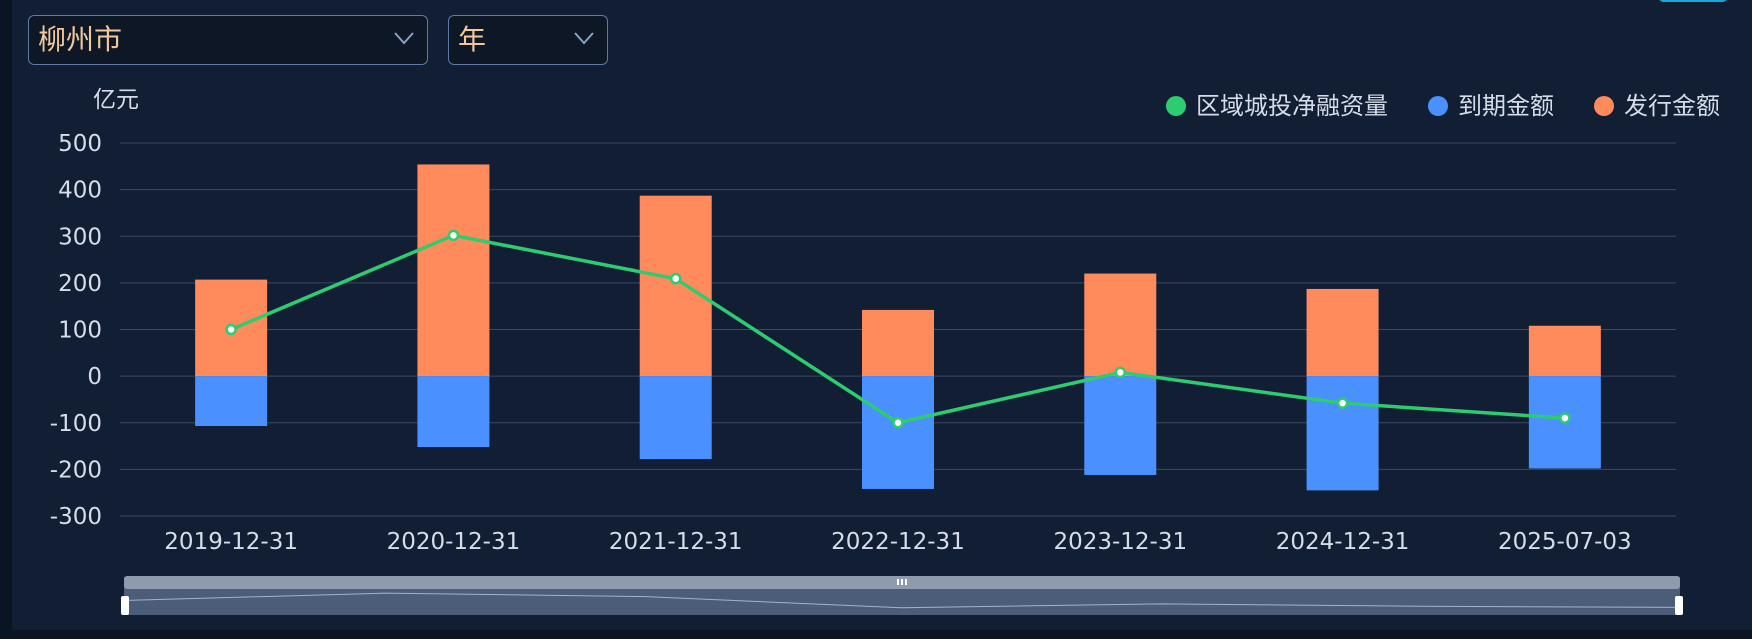 This screenshot has width=1752, height=639. I want to click on legend-item: 区域城投净融资量, so click(1277, 106).